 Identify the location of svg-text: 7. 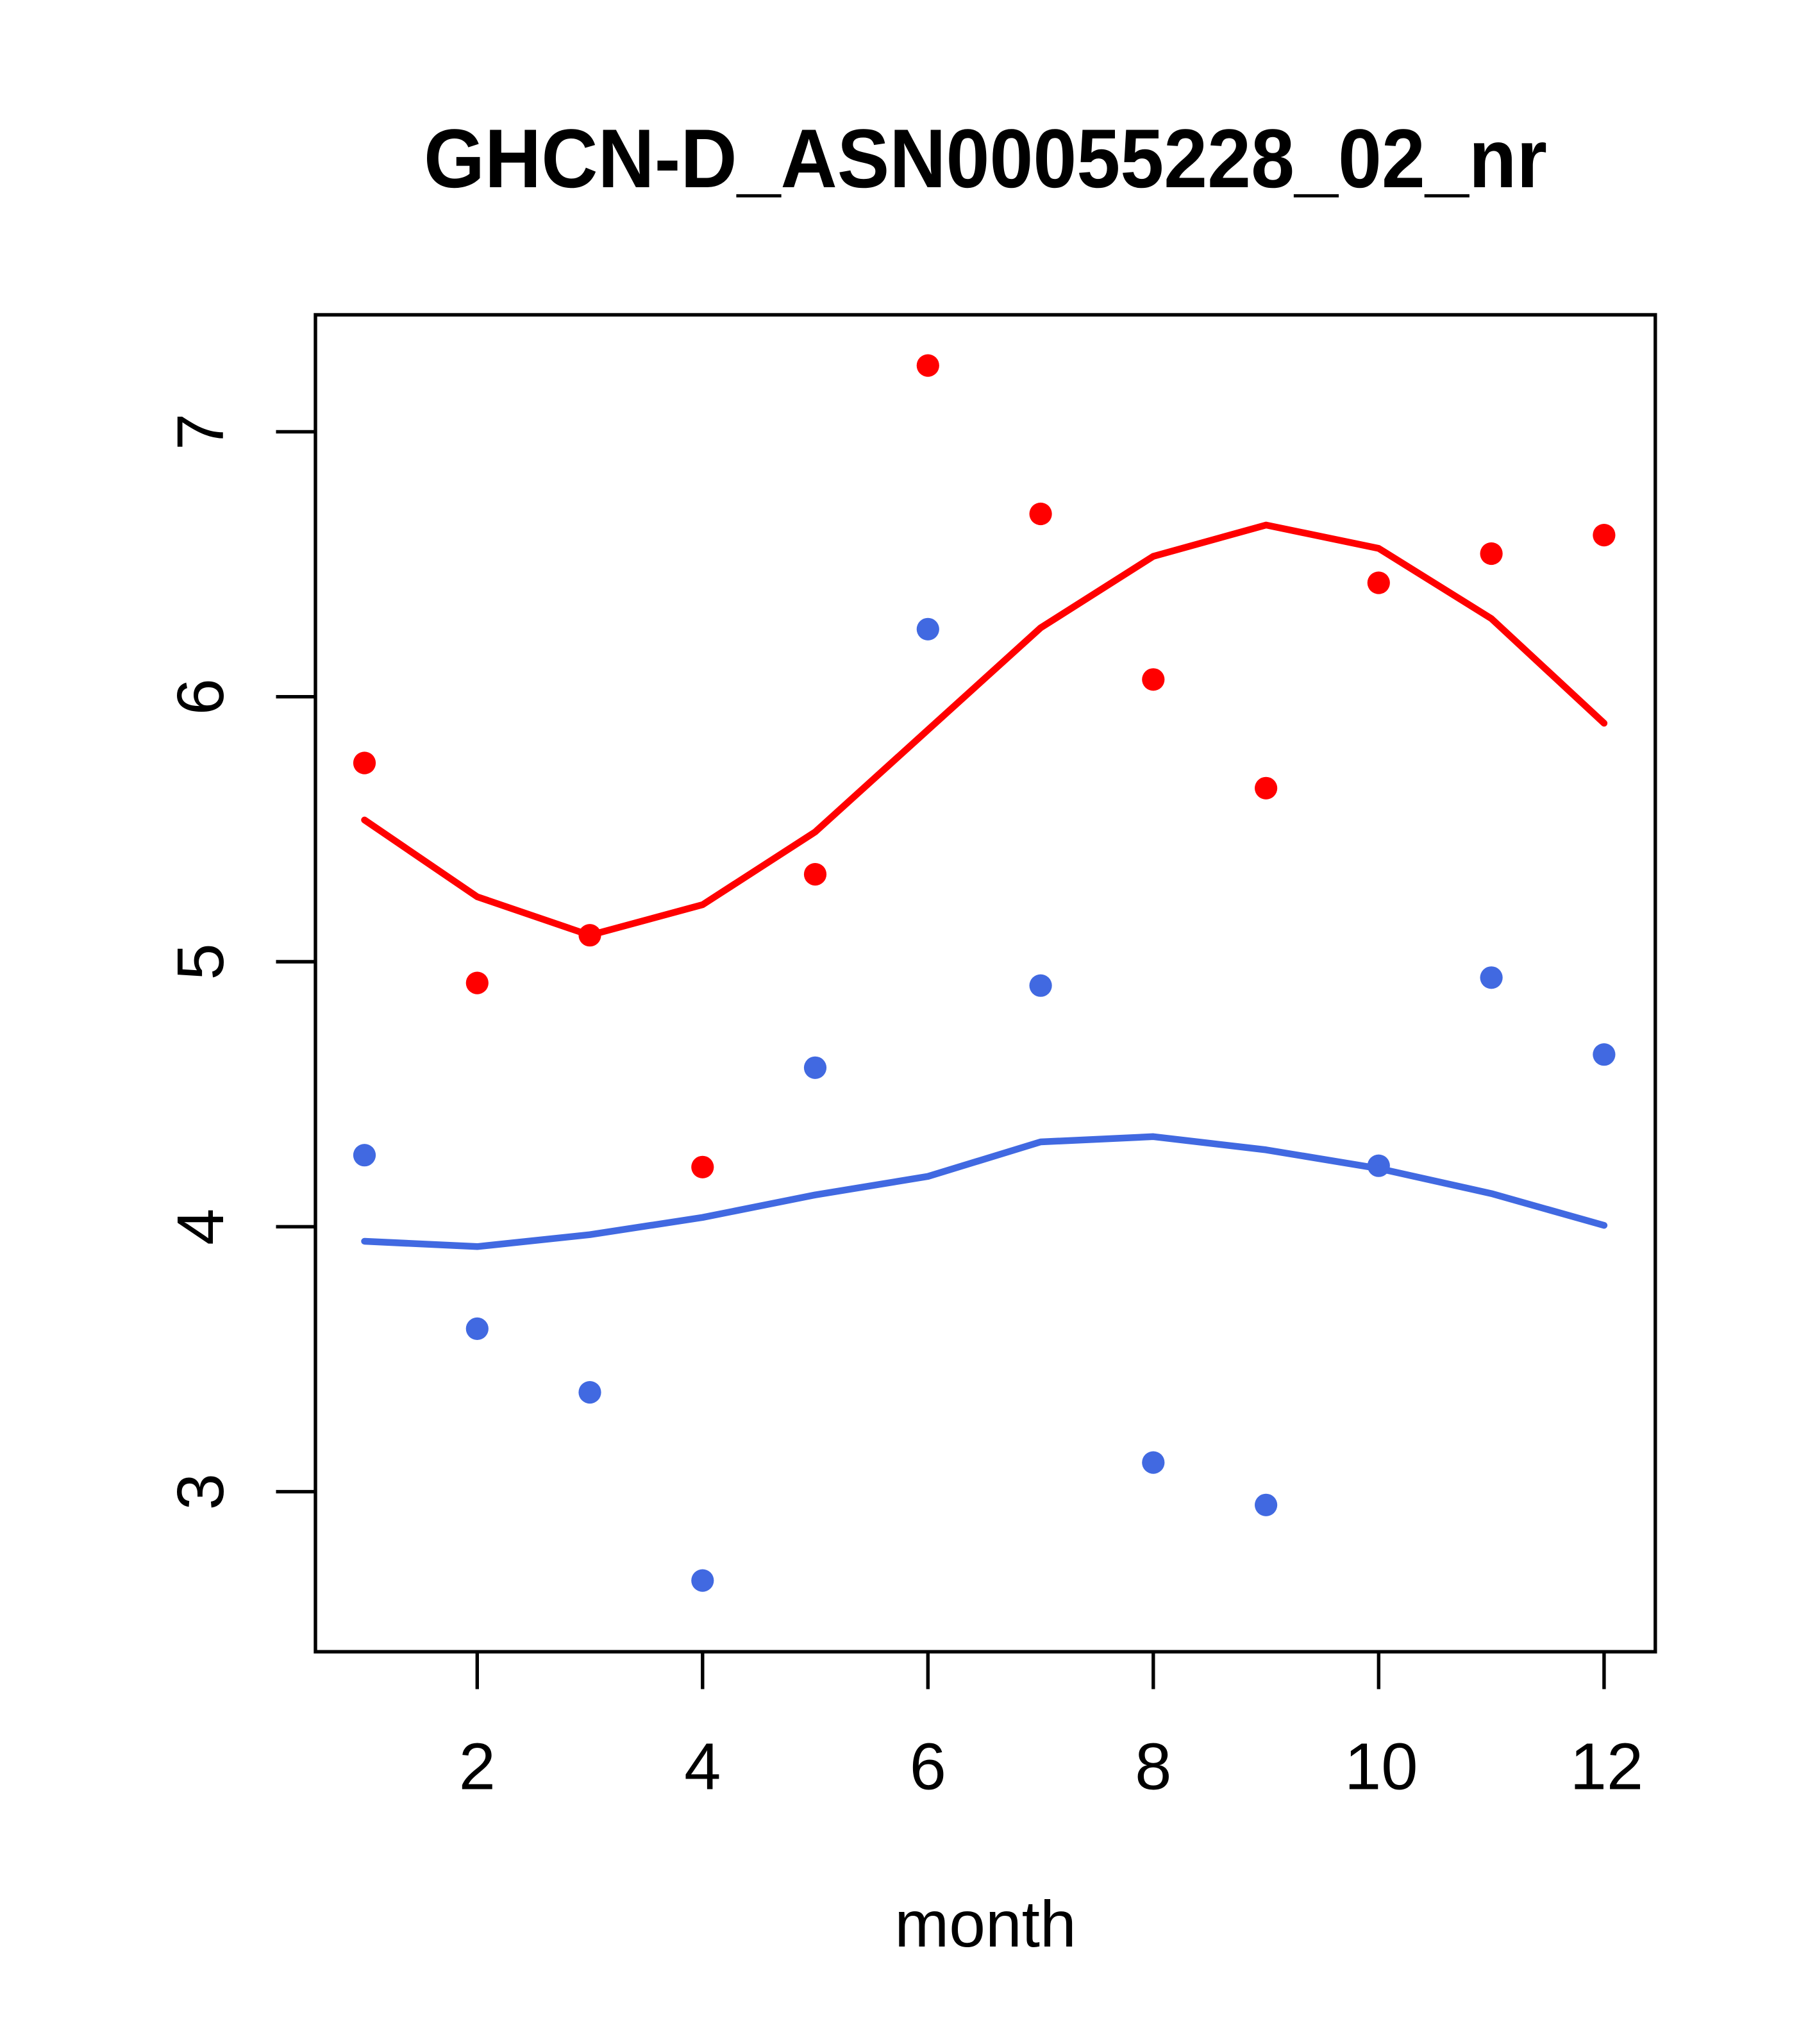
(200, 432).